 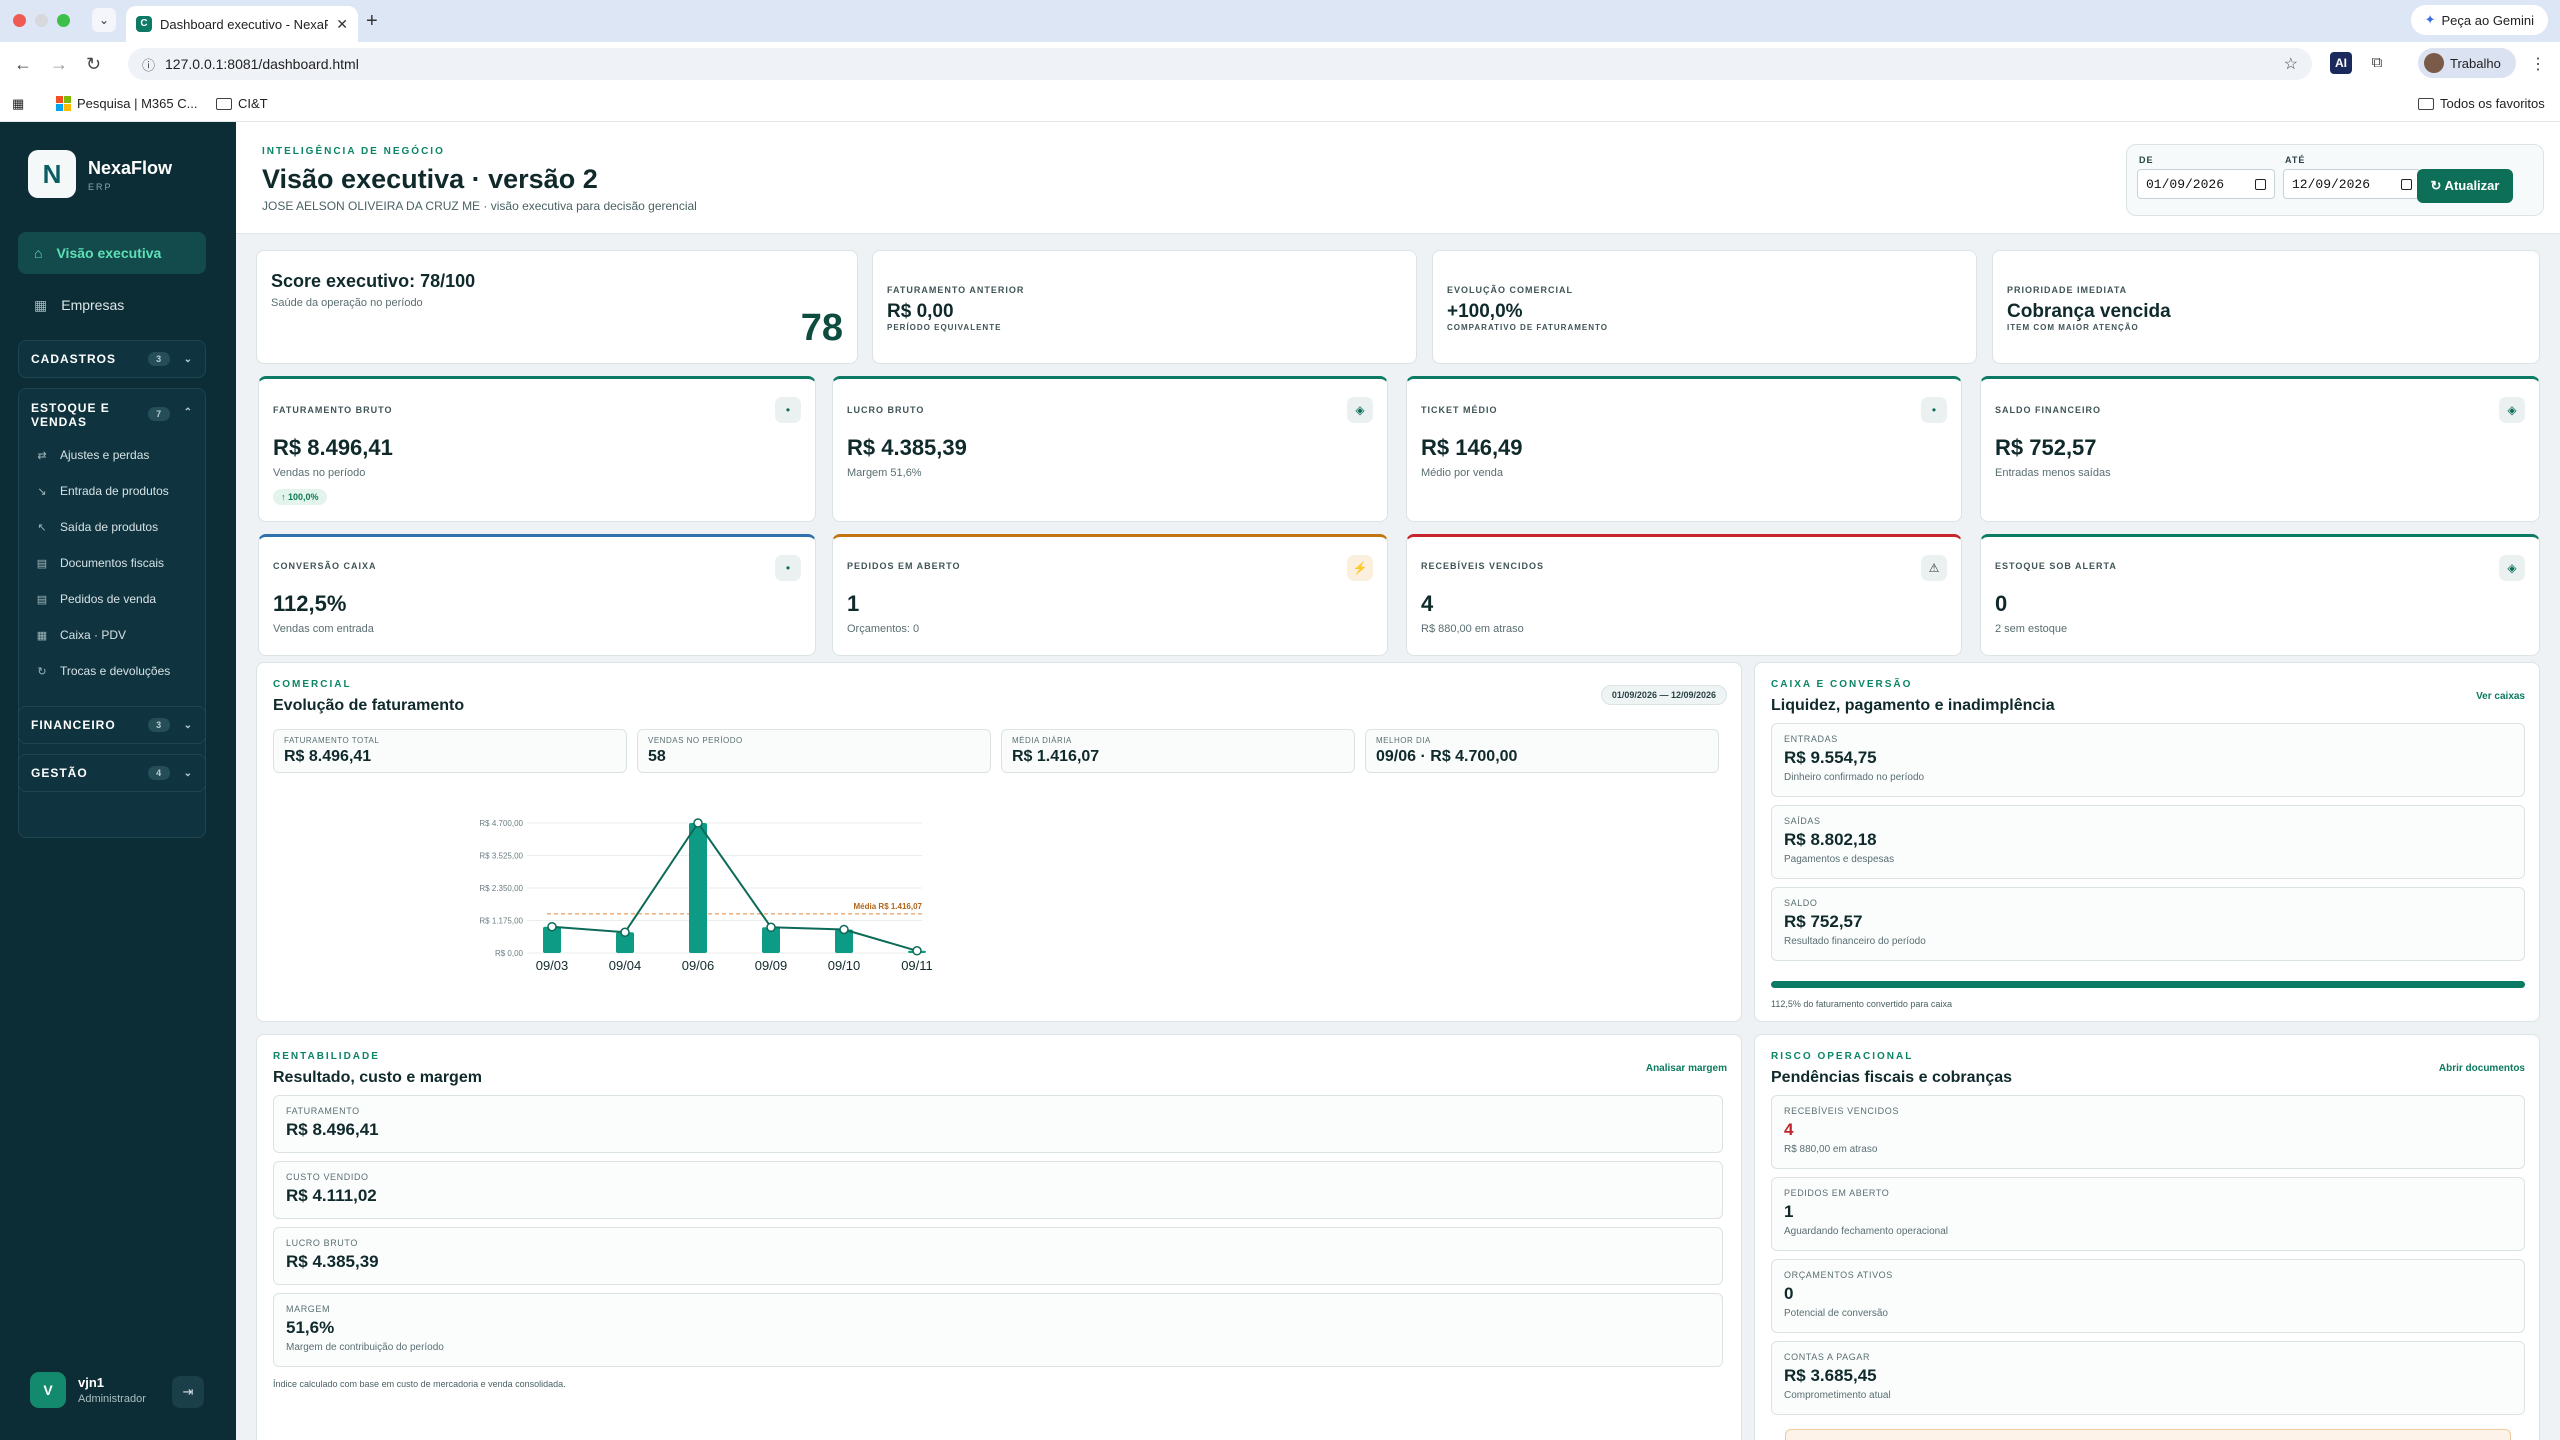 I want to click on browser-tab: C Dashboard executivo - NexaFl ✕, so click(x=242, y=24).